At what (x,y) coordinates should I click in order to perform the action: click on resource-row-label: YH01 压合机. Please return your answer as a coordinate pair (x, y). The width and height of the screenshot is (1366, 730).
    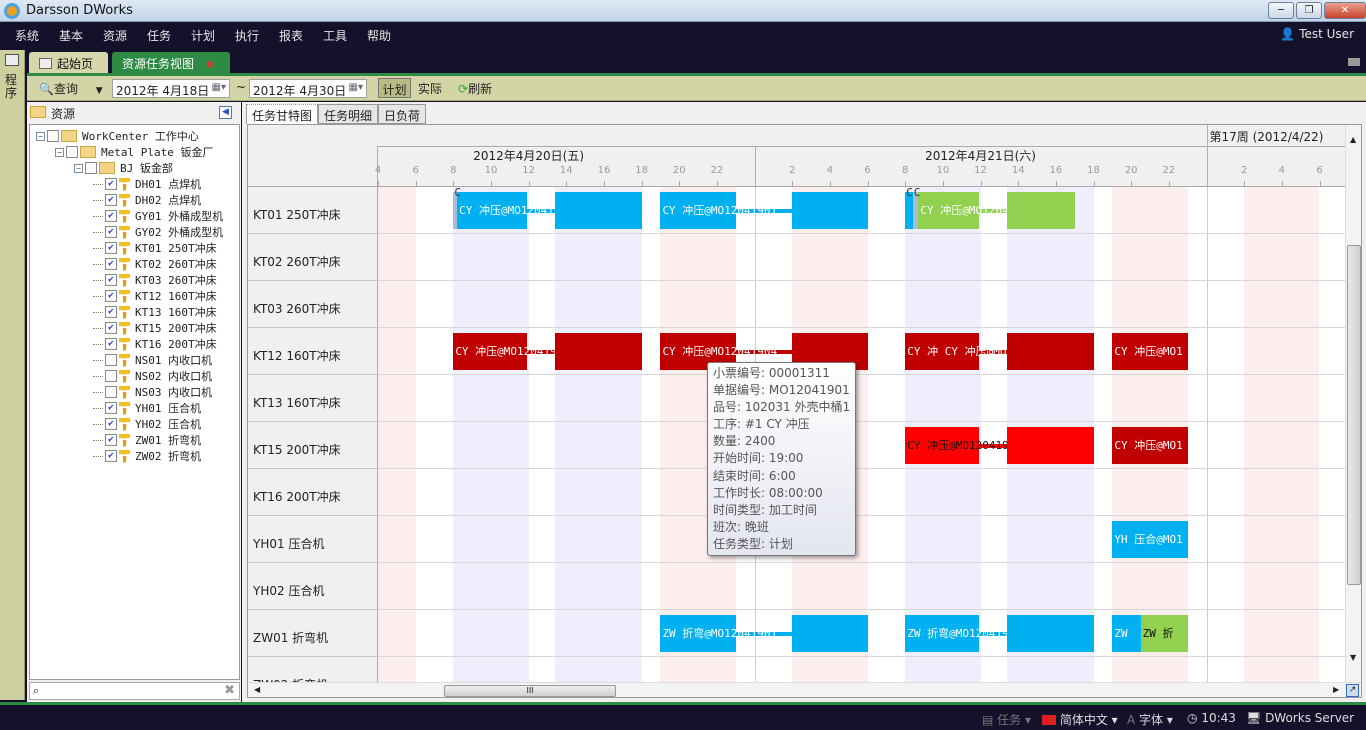
    Looking at the image, I should click on (313, 539).